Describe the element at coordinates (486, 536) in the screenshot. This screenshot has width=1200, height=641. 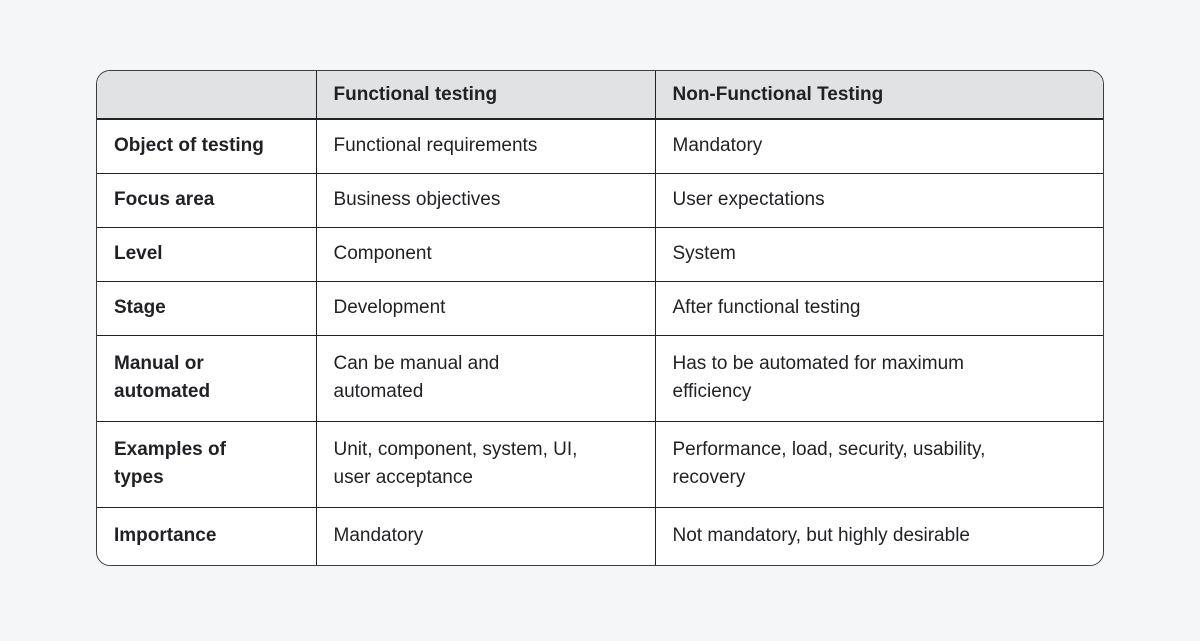
I see `functional-cell: Mandatory` at that location.